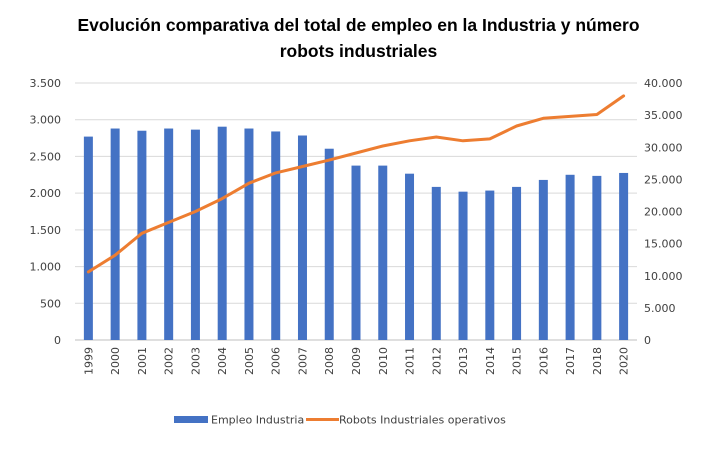 The image size is (717, 458). What do you see at coordinates (169, 234) in the screenshot?
I see `bar-2002` at bounding box center [169, 234].